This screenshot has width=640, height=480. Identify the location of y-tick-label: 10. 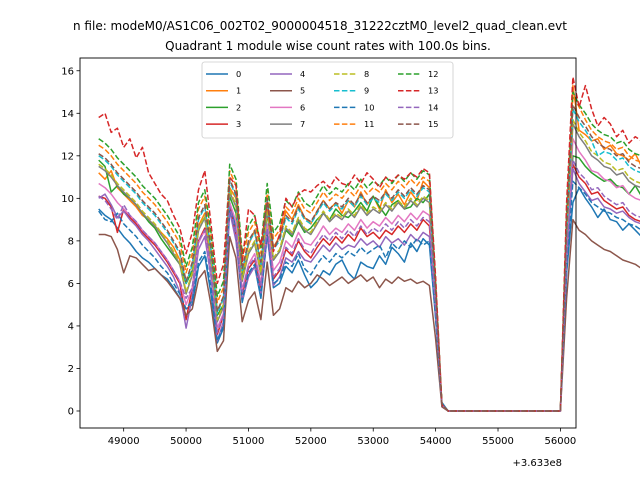
(67, 199).